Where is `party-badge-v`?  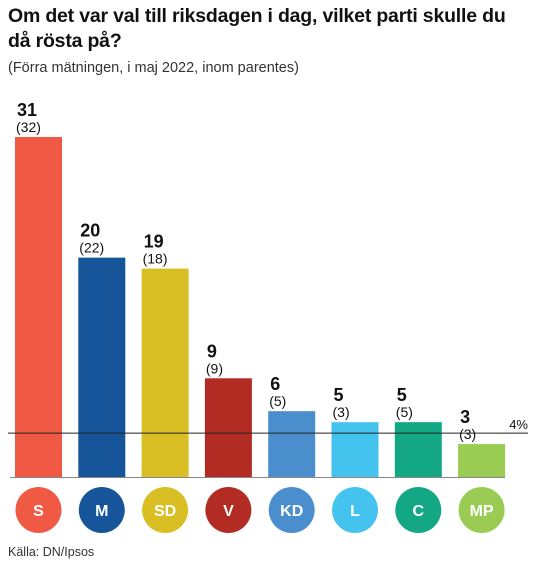
party-badge-v is located at coordinates (228, 510).